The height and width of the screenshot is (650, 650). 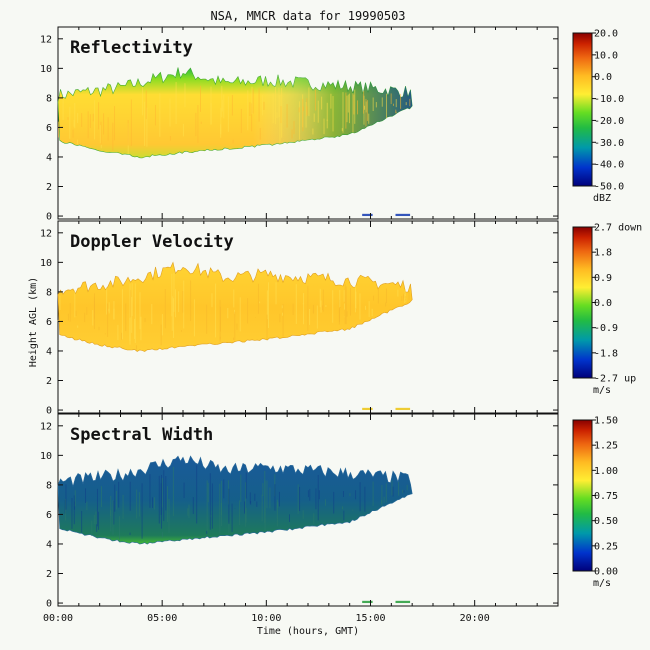 What do you see at coordinates (615, 379) in the screenshot?
I see `colorbar-tick-label: -2.7 up` at bounding box center [615, 379].